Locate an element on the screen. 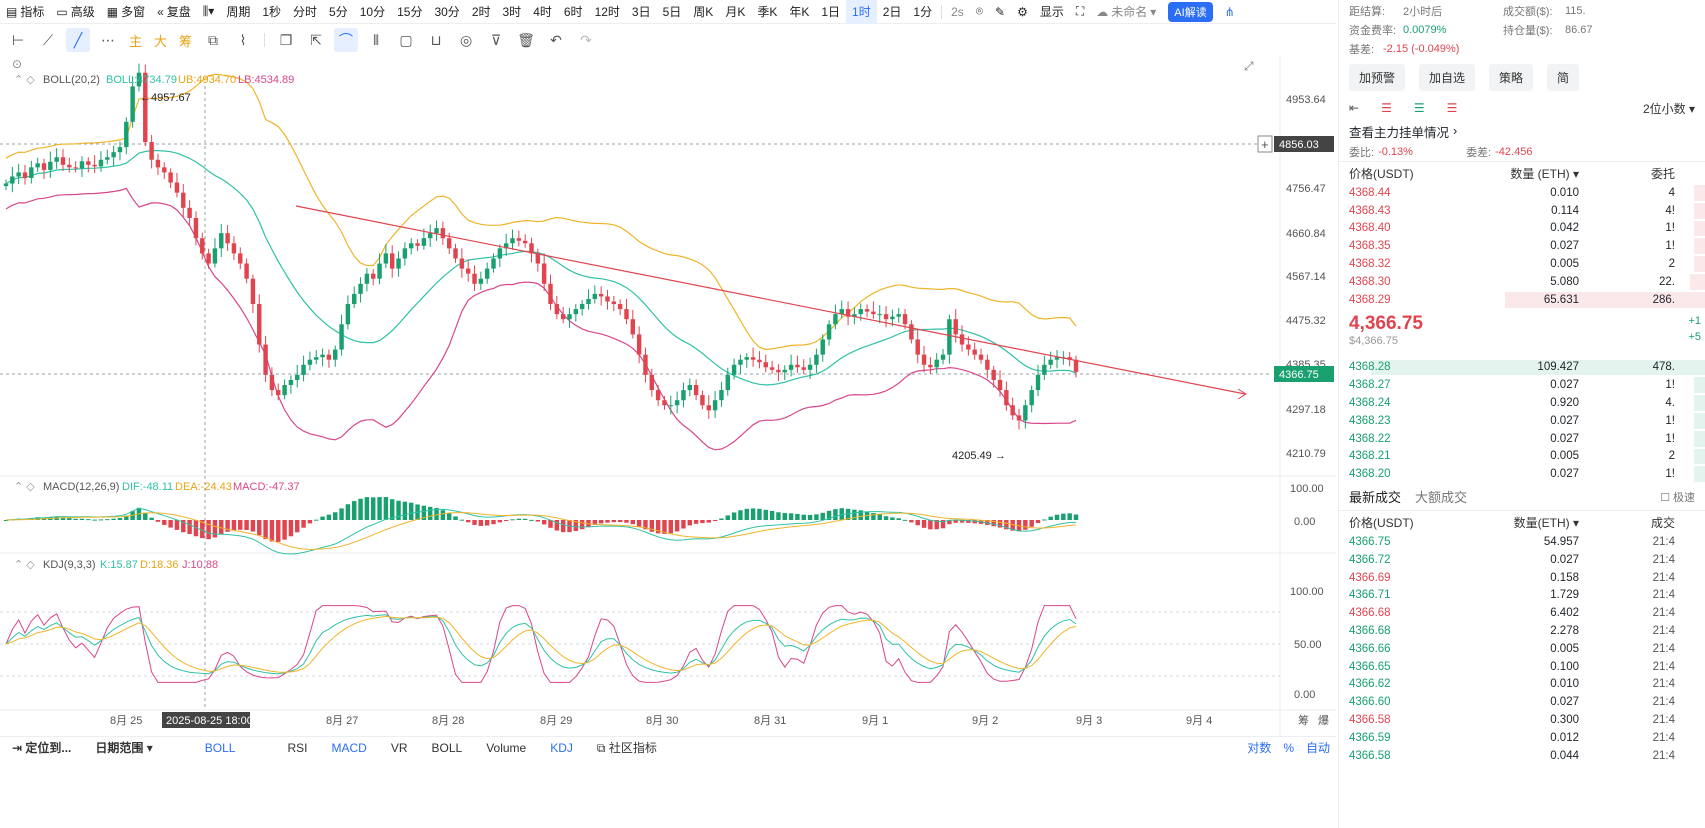  interval-15: 季K is located at coordinates (767, 12).